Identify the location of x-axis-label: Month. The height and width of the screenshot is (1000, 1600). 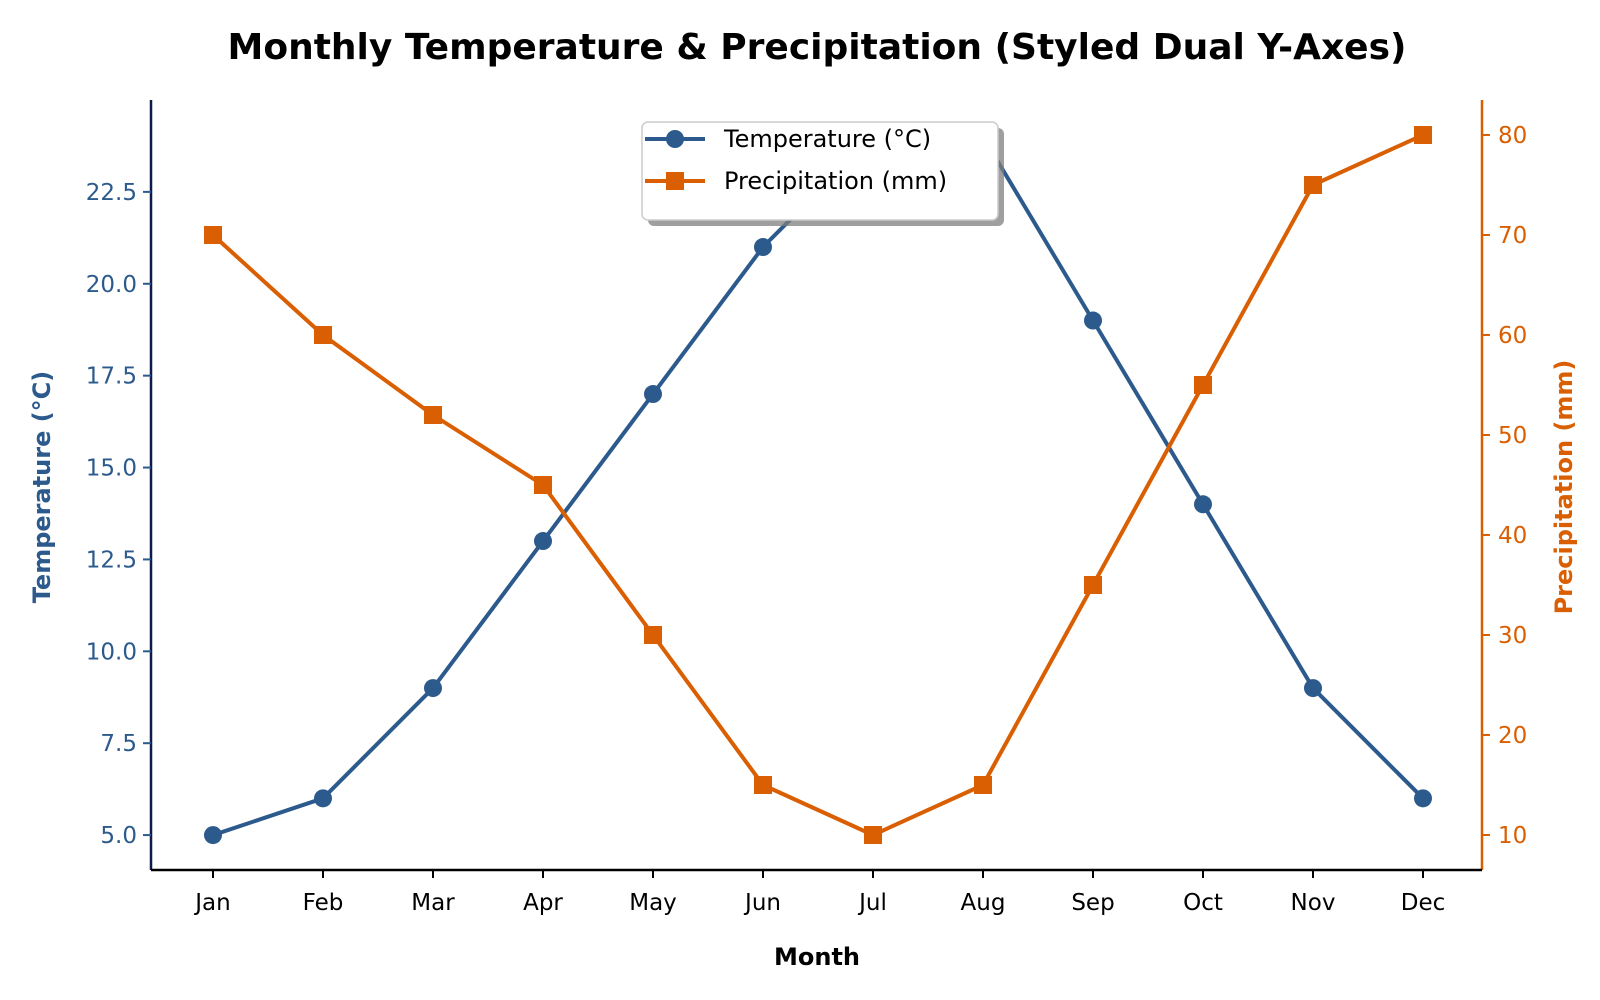
(817, 957).